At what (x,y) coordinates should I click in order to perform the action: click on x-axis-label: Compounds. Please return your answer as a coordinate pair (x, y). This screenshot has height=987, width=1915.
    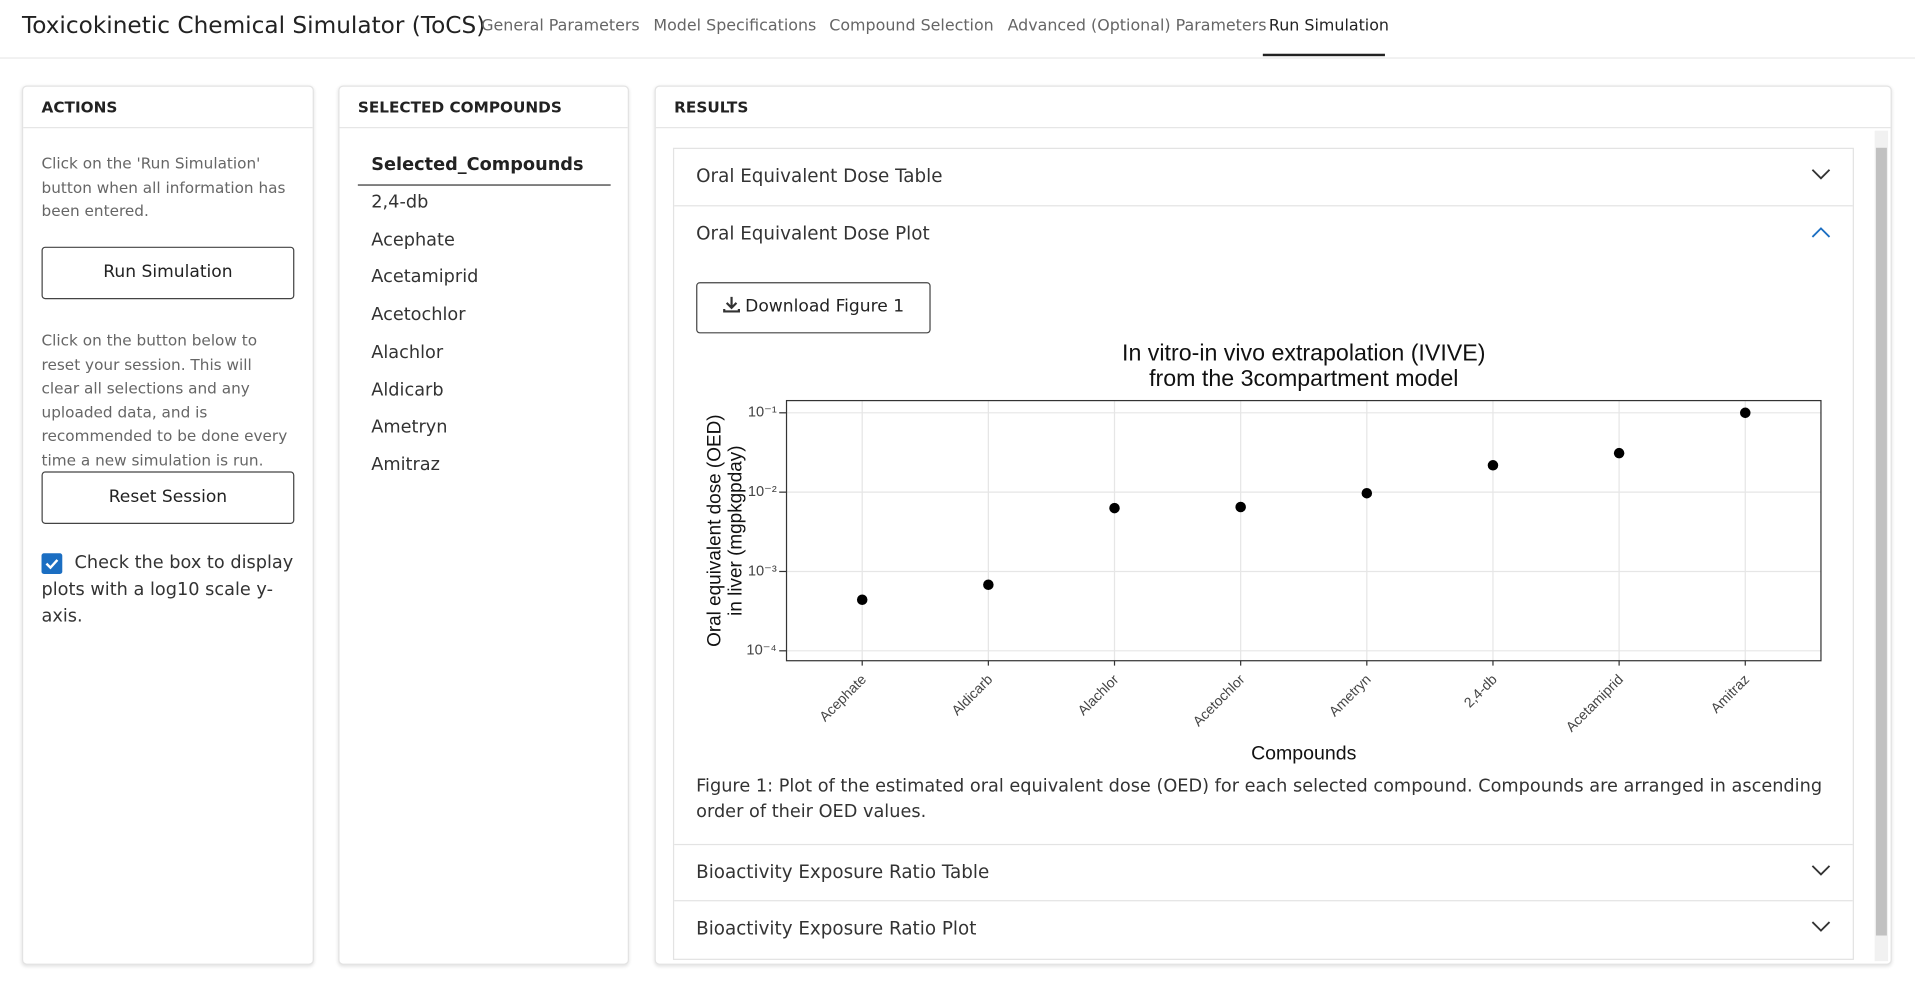
    Looking at the image, I should click on (1304, 754).